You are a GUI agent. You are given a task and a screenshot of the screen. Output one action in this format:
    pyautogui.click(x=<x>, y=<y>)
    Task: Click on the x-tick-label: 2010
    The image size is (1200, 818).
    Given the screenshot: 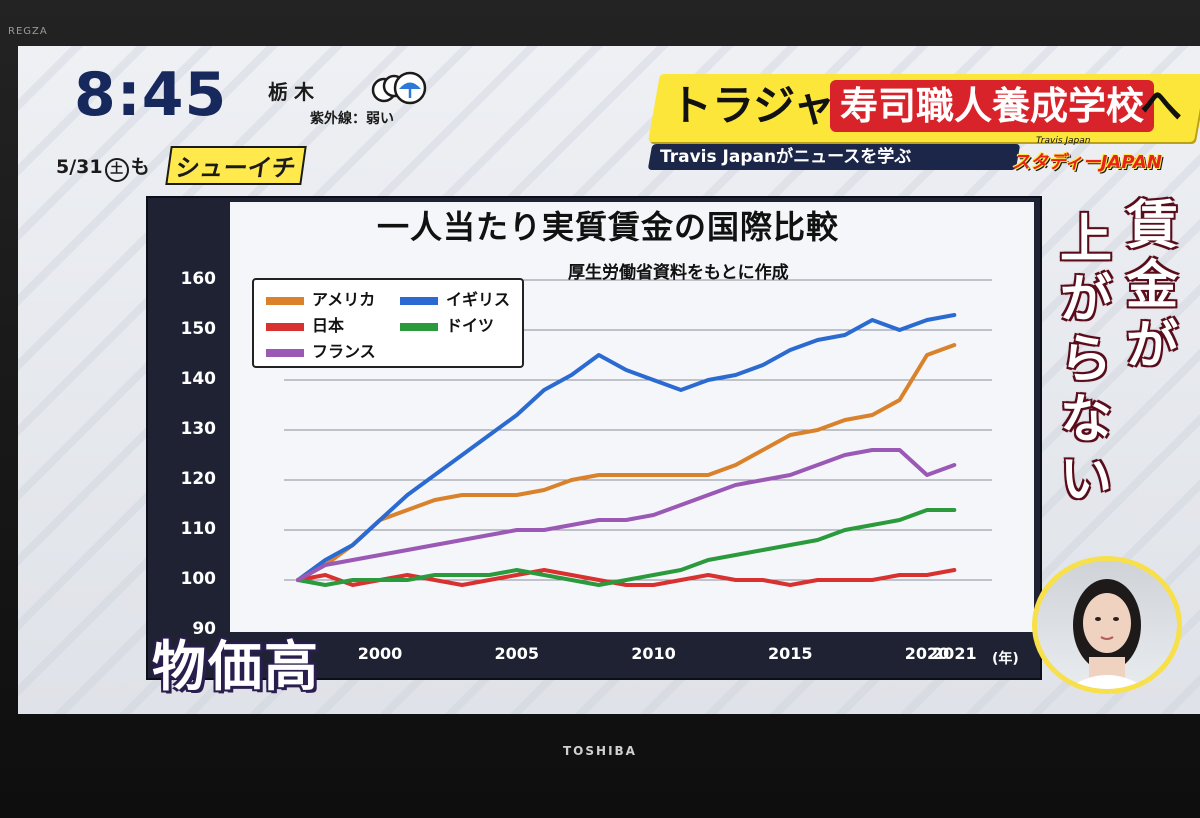 What is the action you would take?
    pyautogui.click(x=653, y=653)
    